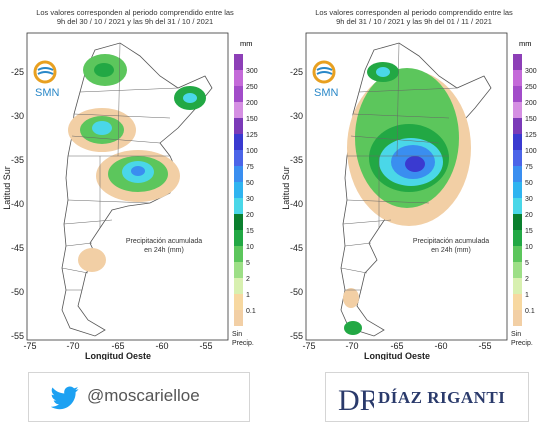  What do you see at coordinates (527, 295) in the screenshot?
I see `legend-label: 1` at bounding box center [527, 295].